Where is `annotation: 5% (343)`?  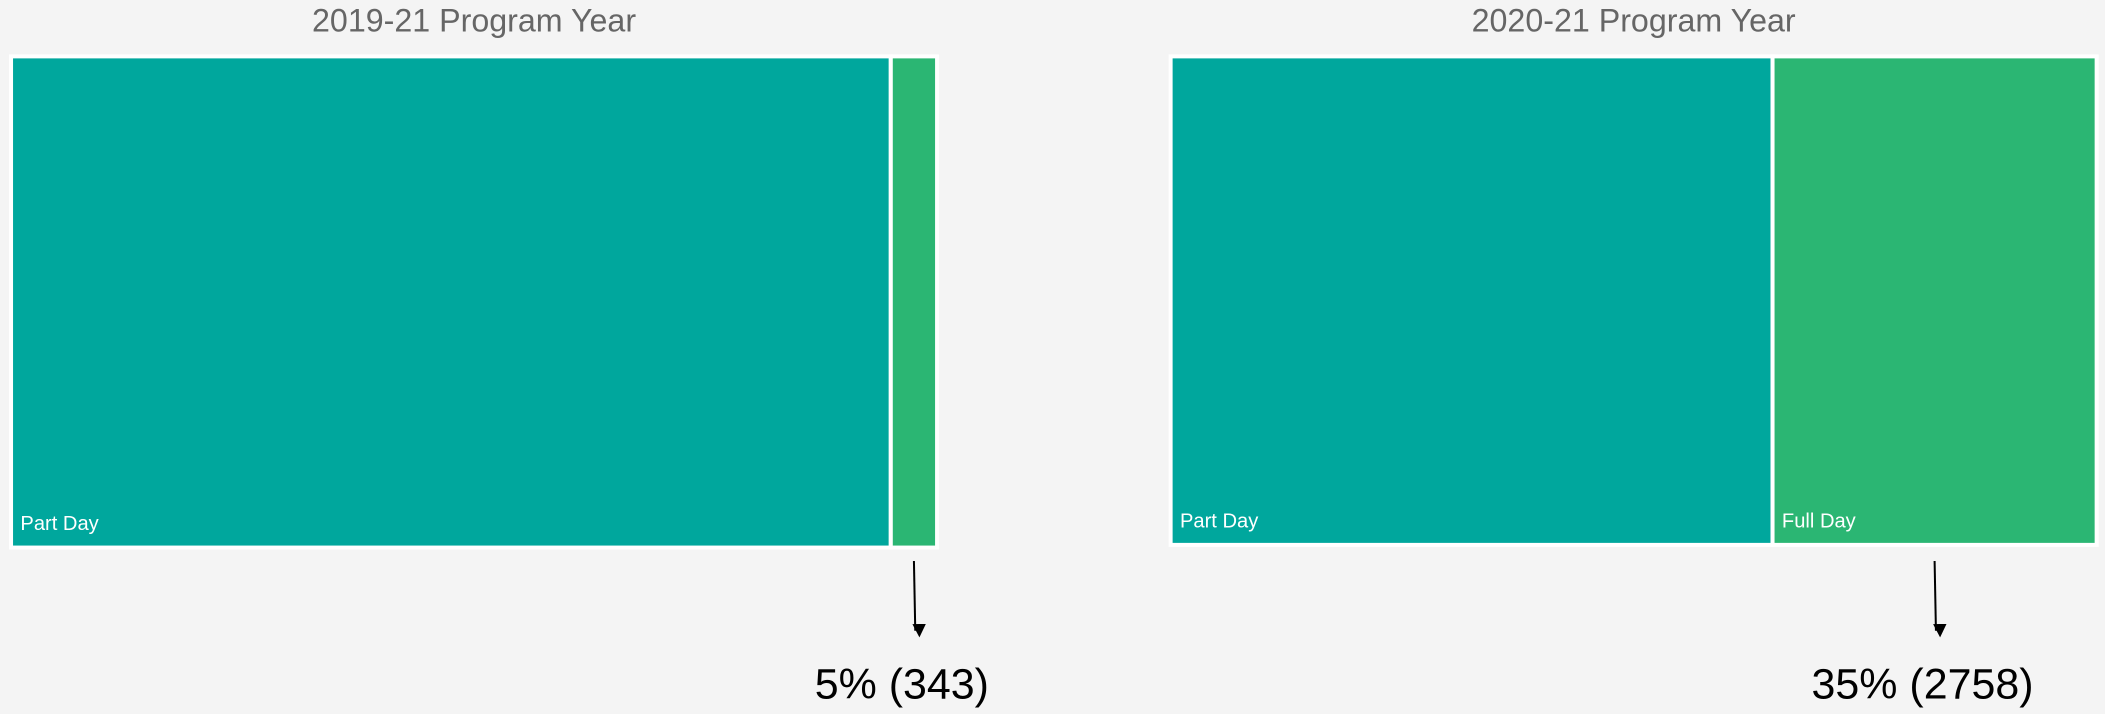 annotation: 5% (343) is located at coordinates (902, 685).